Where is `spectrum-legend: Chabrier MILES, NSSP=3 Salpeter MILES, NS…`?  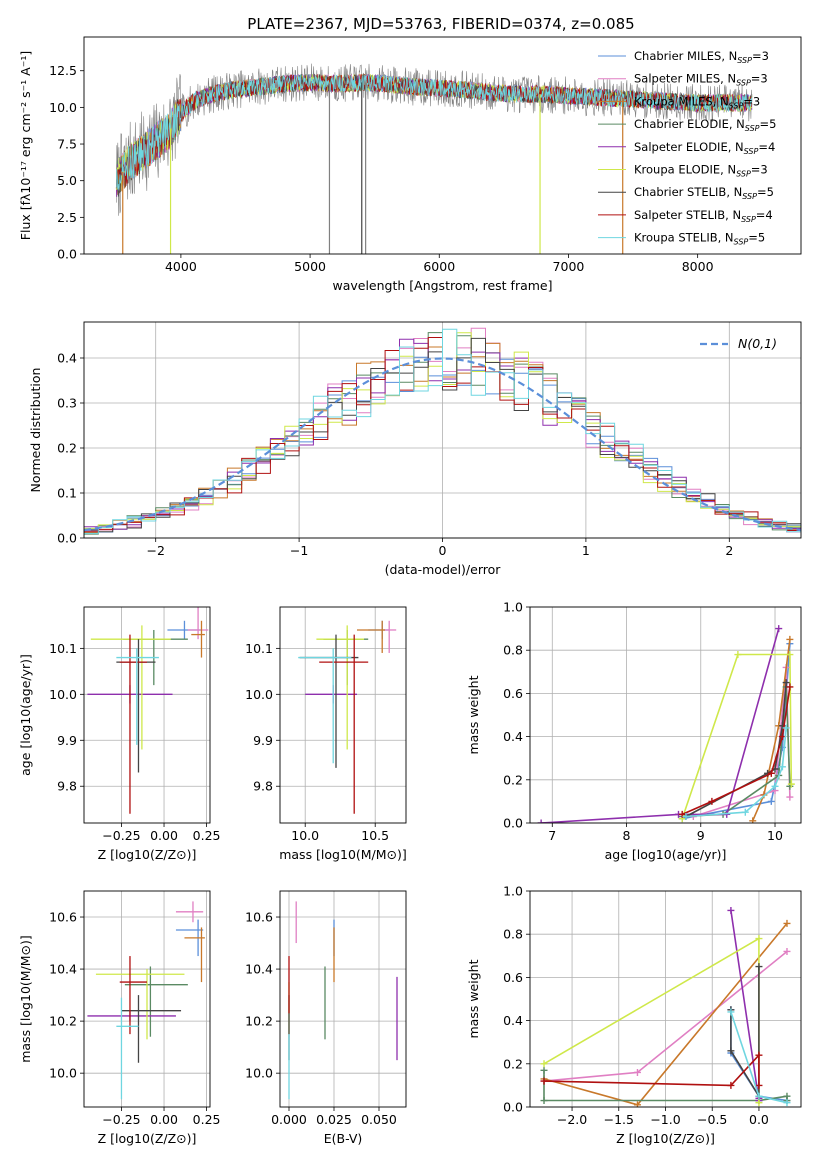
spectrum-legend: Chabrier MILES, NSSP=3 Salpeter MILES, NS… is located at coordinates (687, 148).